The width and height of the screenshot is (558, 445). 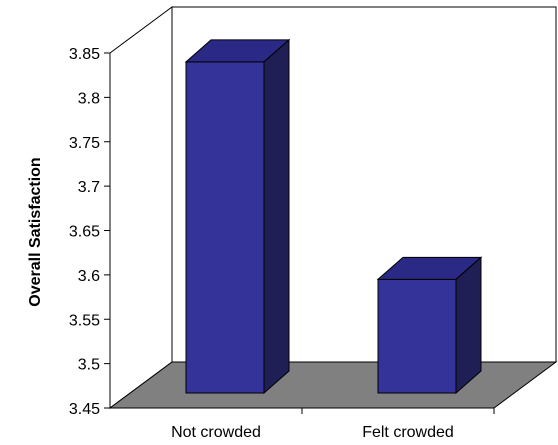 What do you see at coordinates (84, 143) in the screenshot?
I see `y-tick-label: 3.75` at bounding box center [84, 143].